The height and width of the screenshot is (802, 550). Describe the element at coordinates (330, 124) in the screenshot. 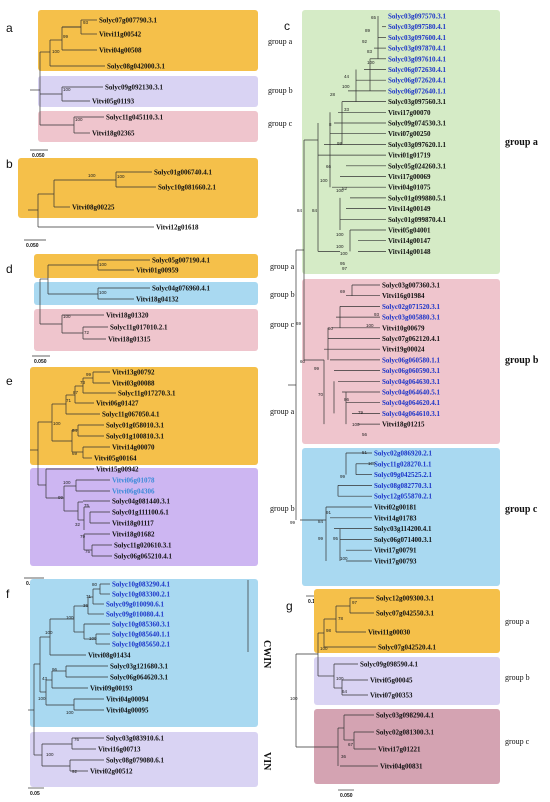

I see `bootstrap-value: 8` at that location.